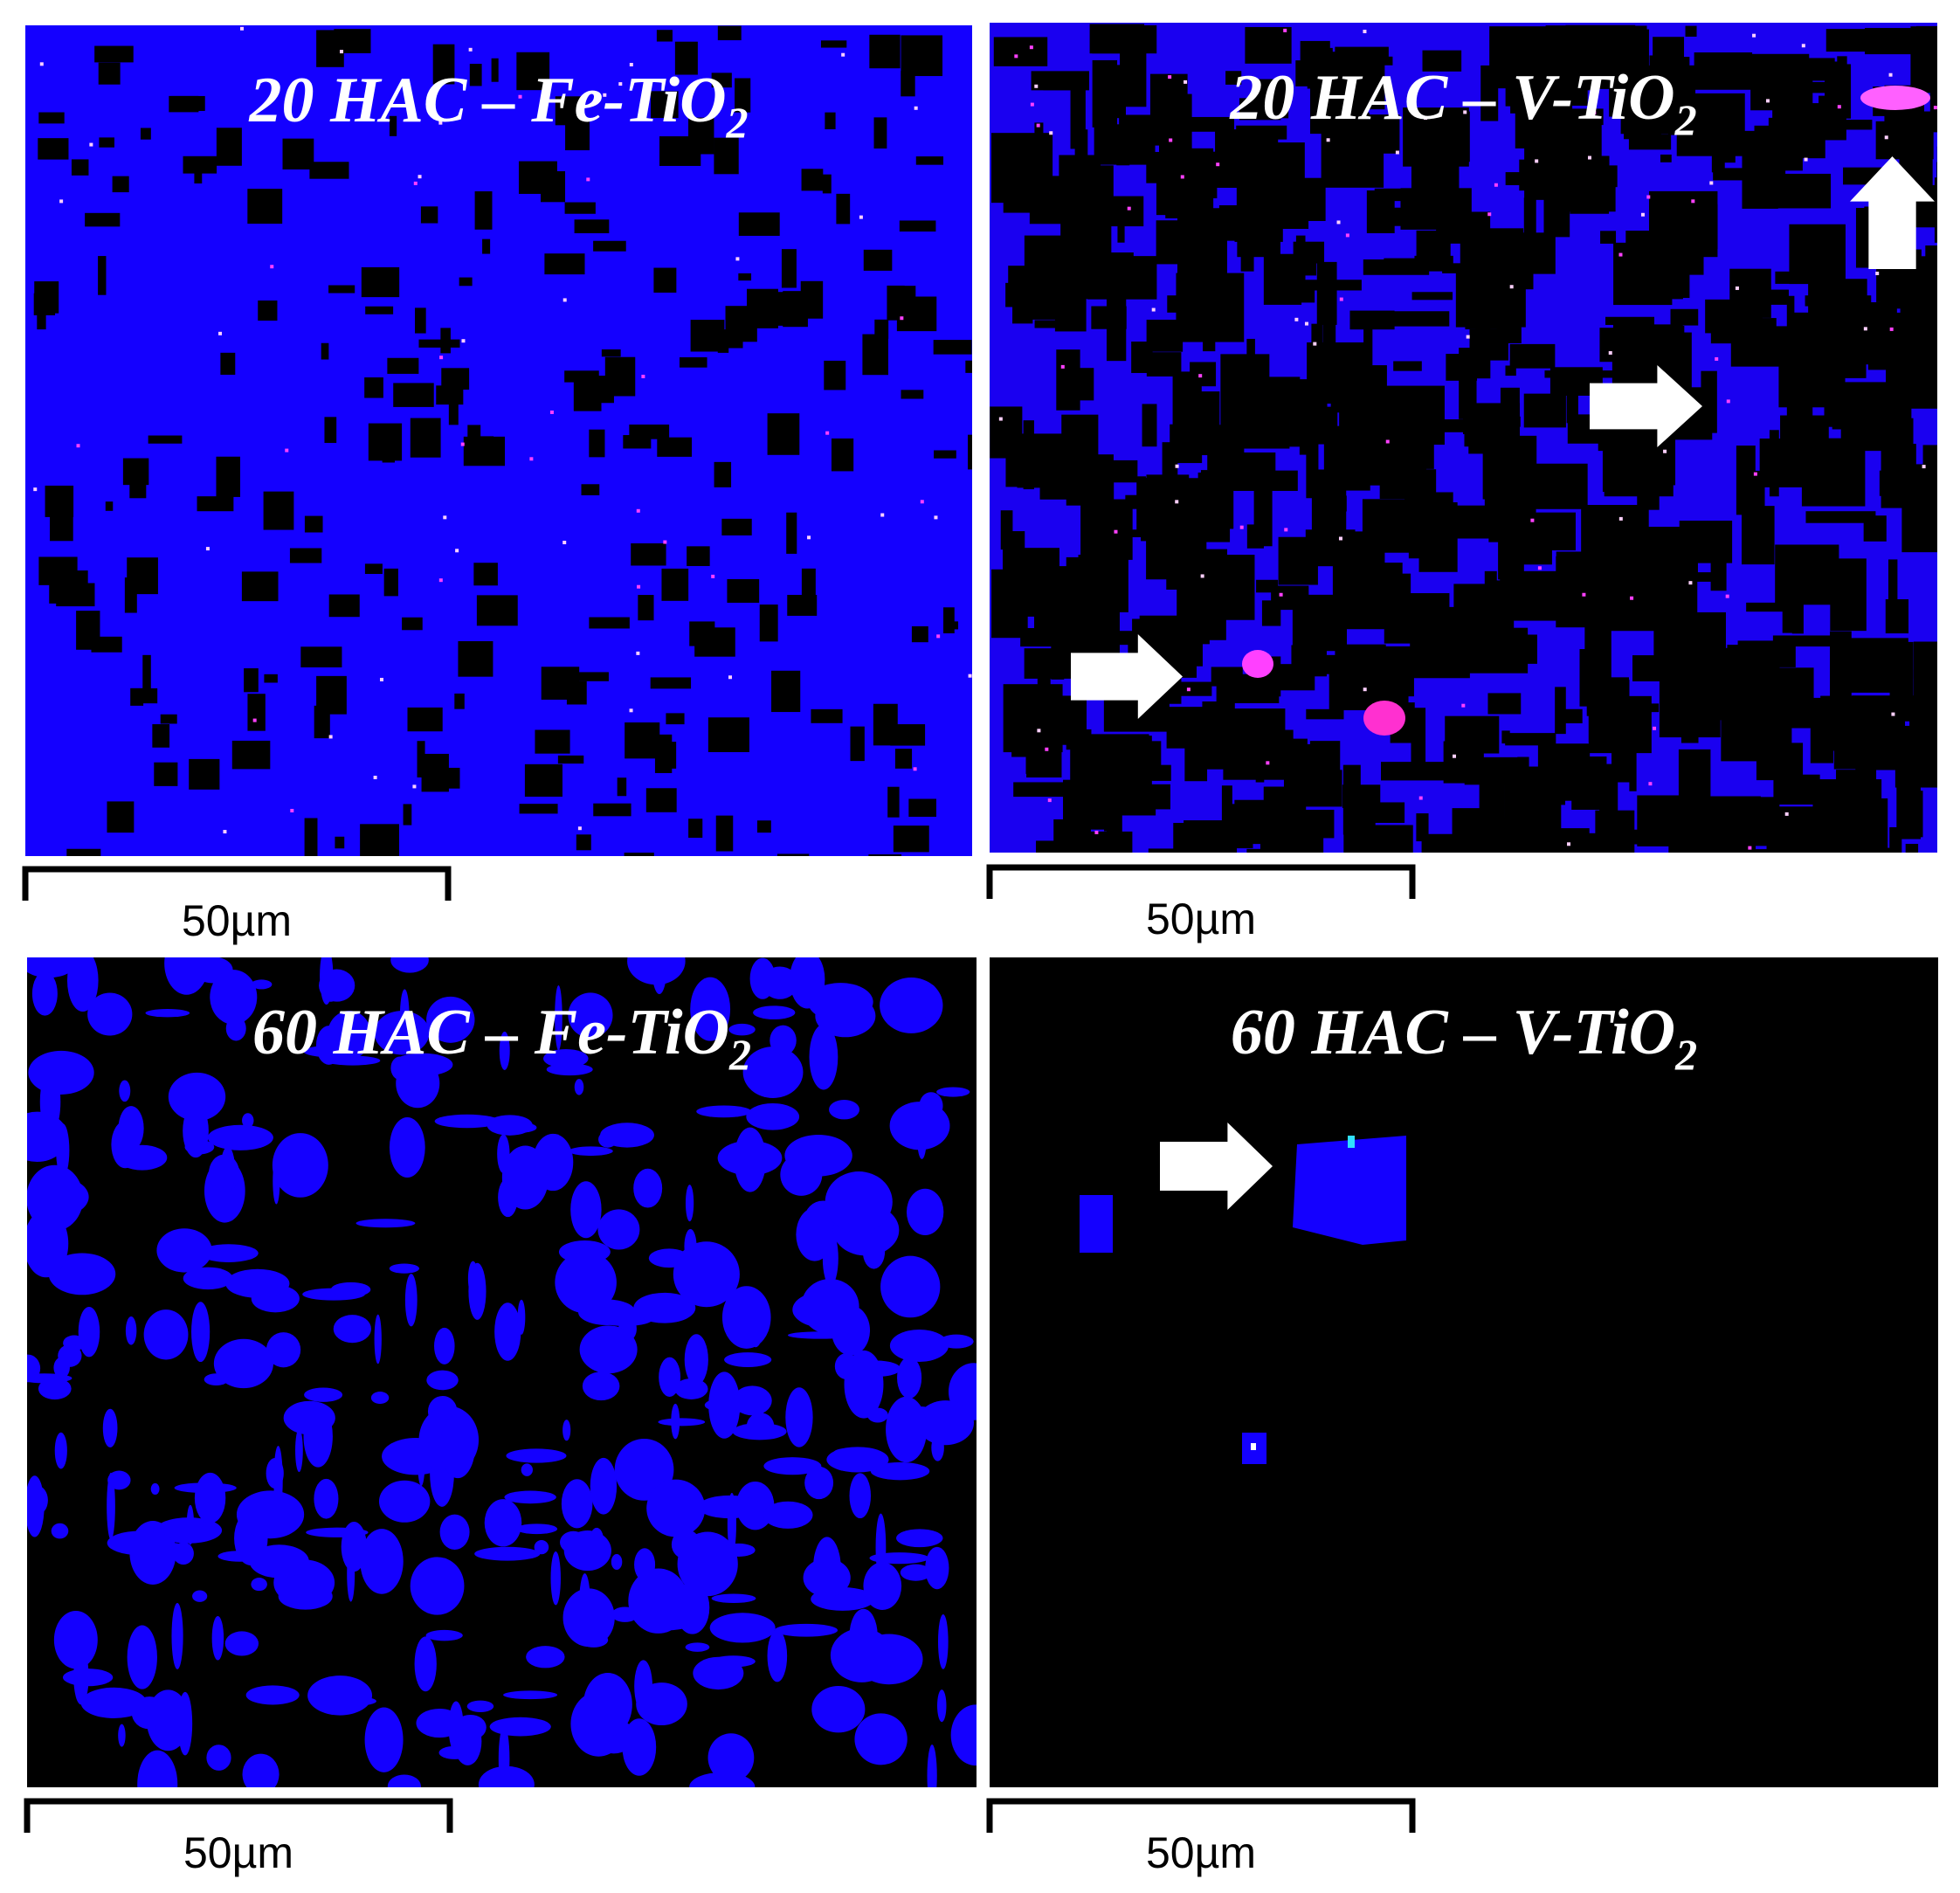 The width and height of the screenshot is (1960, 1893). Describe the element at coordinates (1451, 98) in the screenshot. I see `panel-title-text: 20 HAC – V-TiO` at that location.